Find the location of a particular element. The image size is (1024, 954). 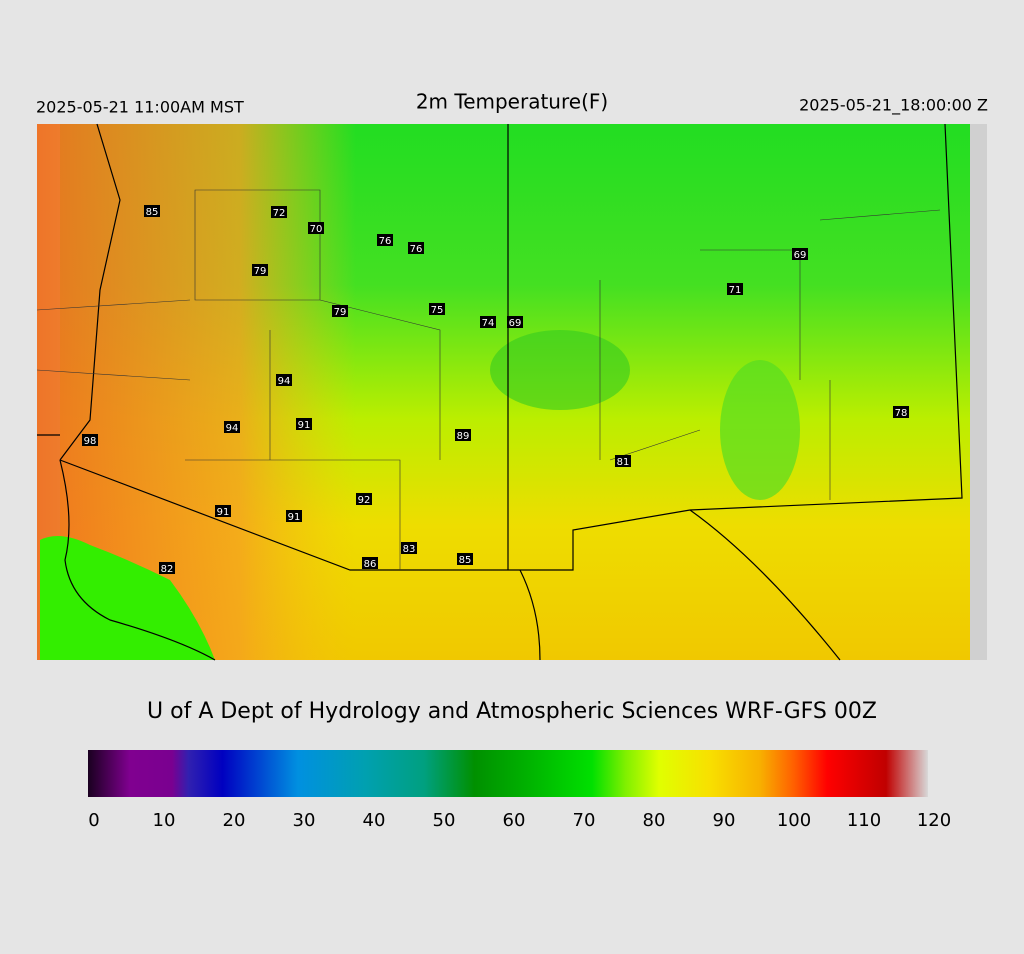

station-value: 81 is located at coordinates (623, 462).